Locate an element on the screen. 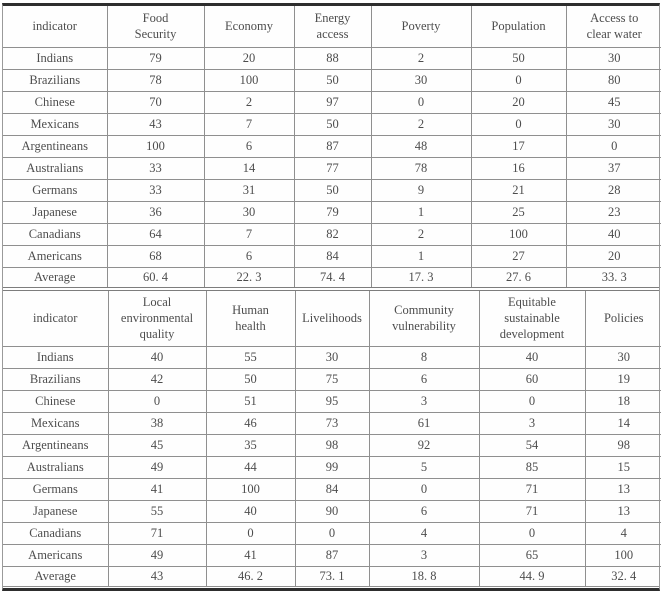  value-cell: 49 is located at coordinates (157, 555).